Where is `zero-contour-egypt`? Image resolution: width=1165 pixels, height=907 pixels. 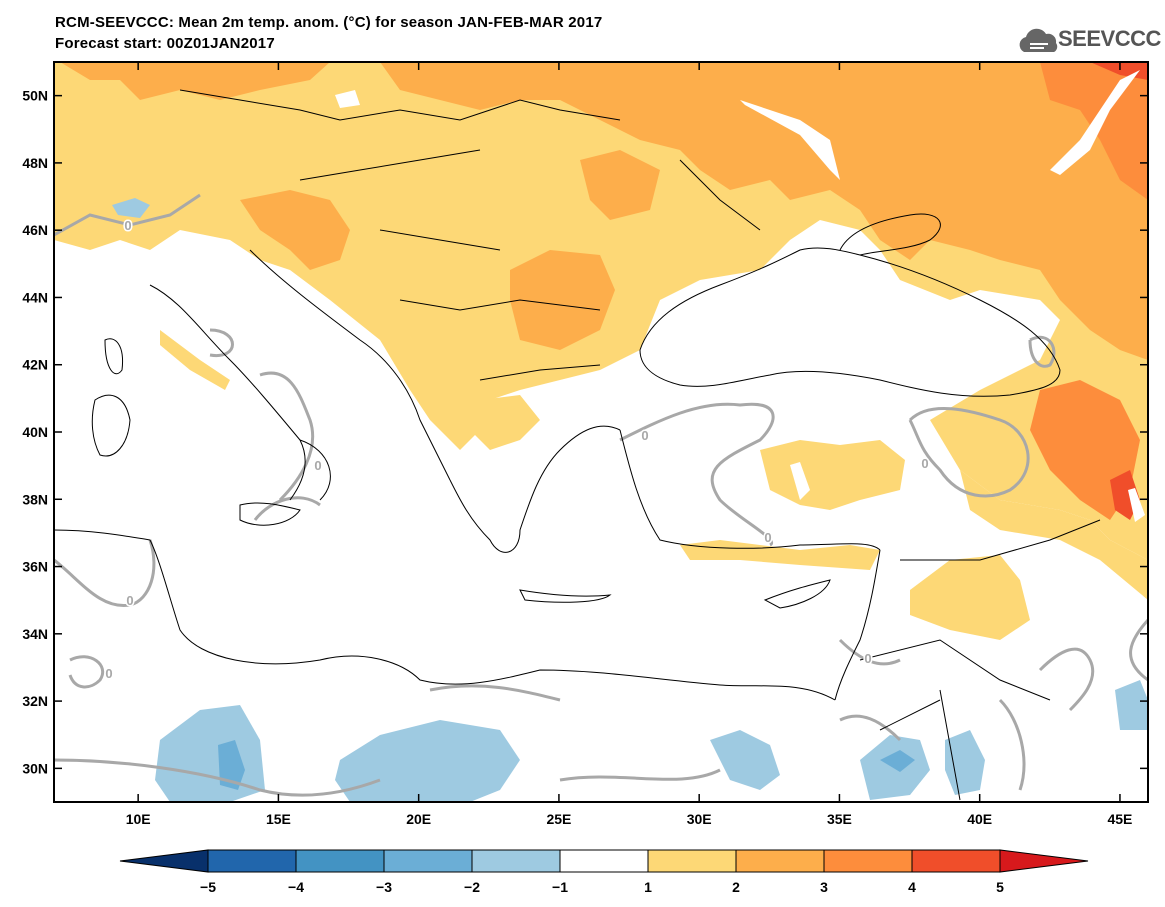 zero-contour-egypt is located at coordinates (575, 733).